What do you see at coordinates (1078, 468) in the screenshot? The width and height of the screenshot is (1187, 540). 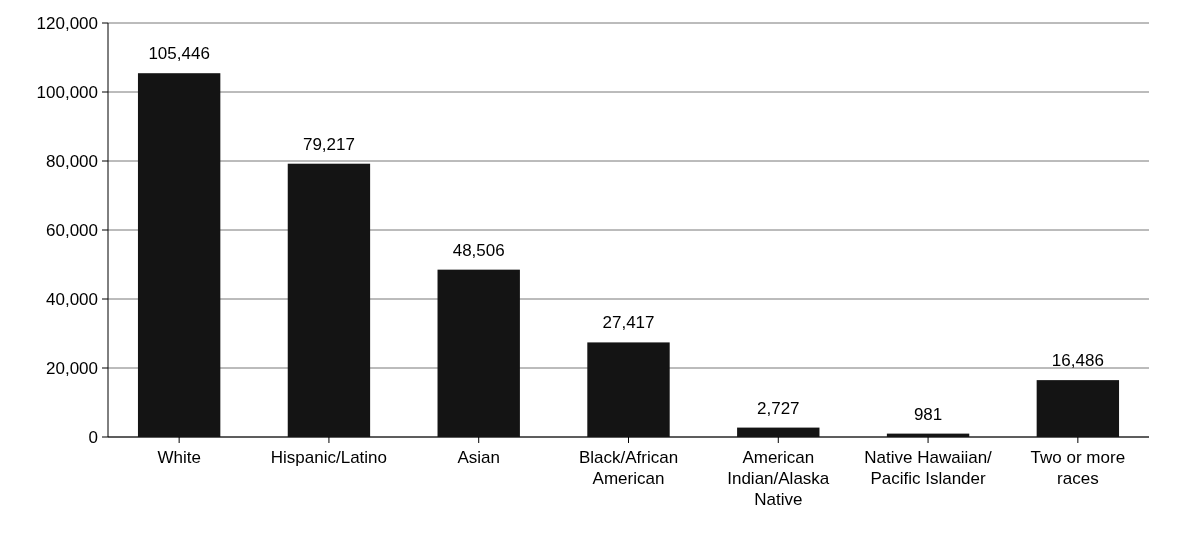 I see `x-tick-label: Two or more races` at bounding box center [1078, 468].